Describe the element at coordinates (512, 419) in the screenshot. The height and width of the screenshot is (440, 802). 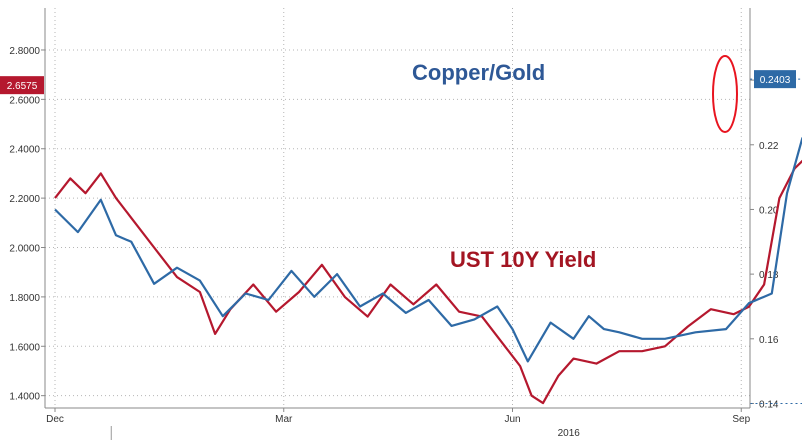
I see `x-tick-label: Jun` at that location.